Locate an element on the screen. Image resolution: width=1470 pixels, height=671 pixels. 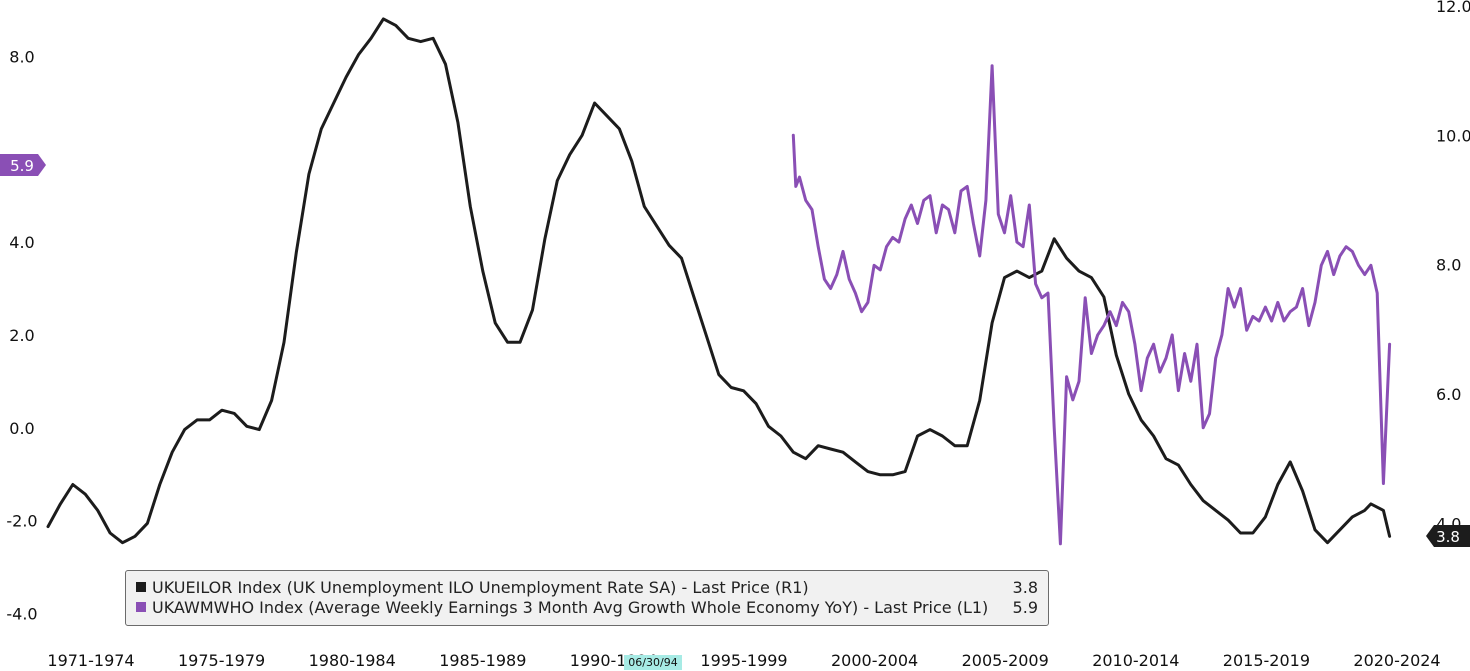
x-tick-label: 1971-1974 is located at coordinates (90, 660).